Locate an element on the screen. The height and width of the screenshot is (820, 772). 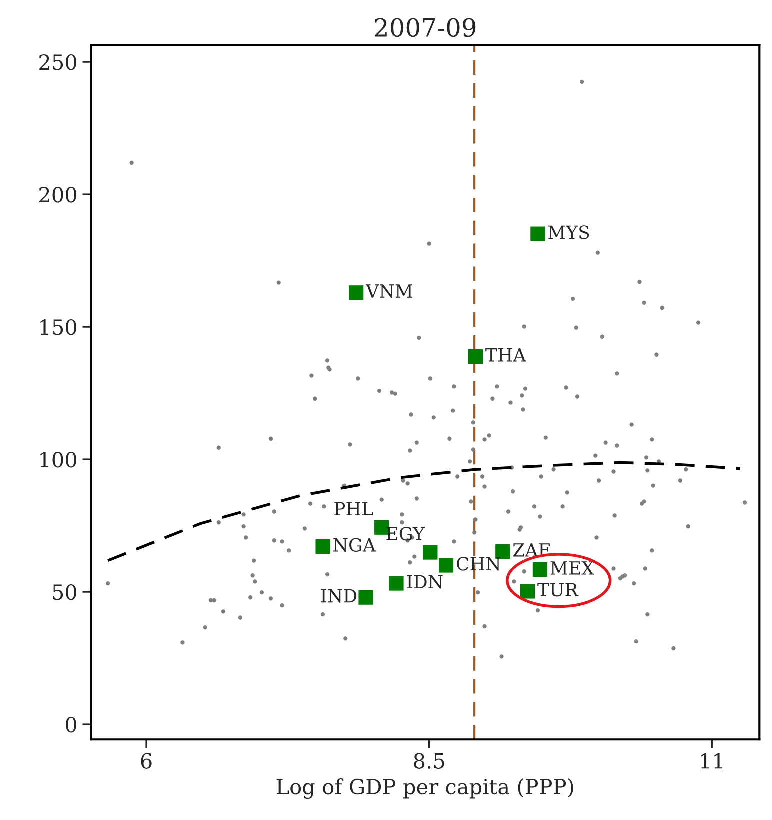
data-label: CHN is located at coordinates (479, 564).